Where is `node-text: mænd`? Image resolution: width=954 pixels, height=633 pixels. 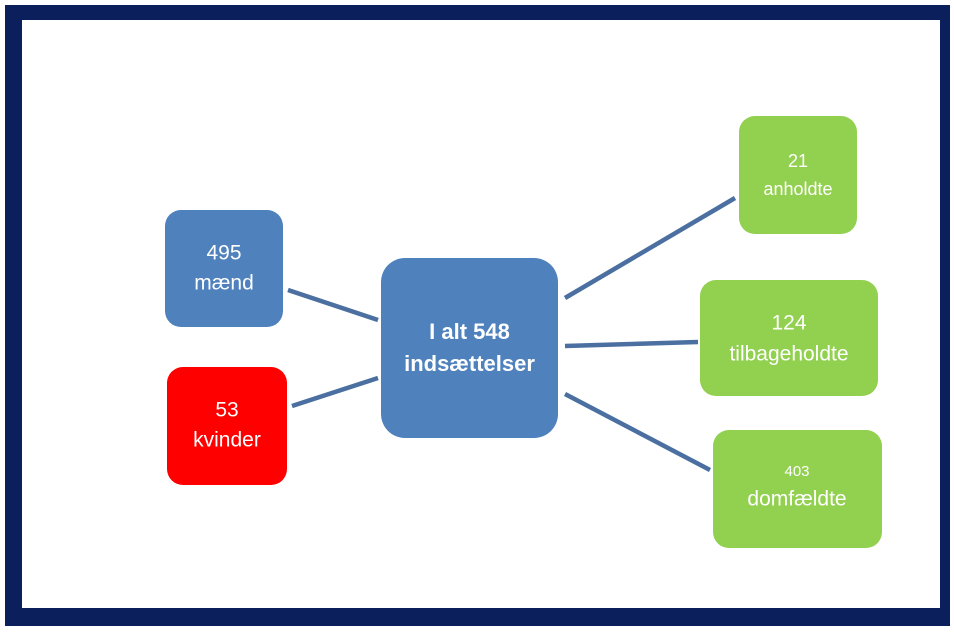
node-text: mænd is located at coordinates (224, 283).